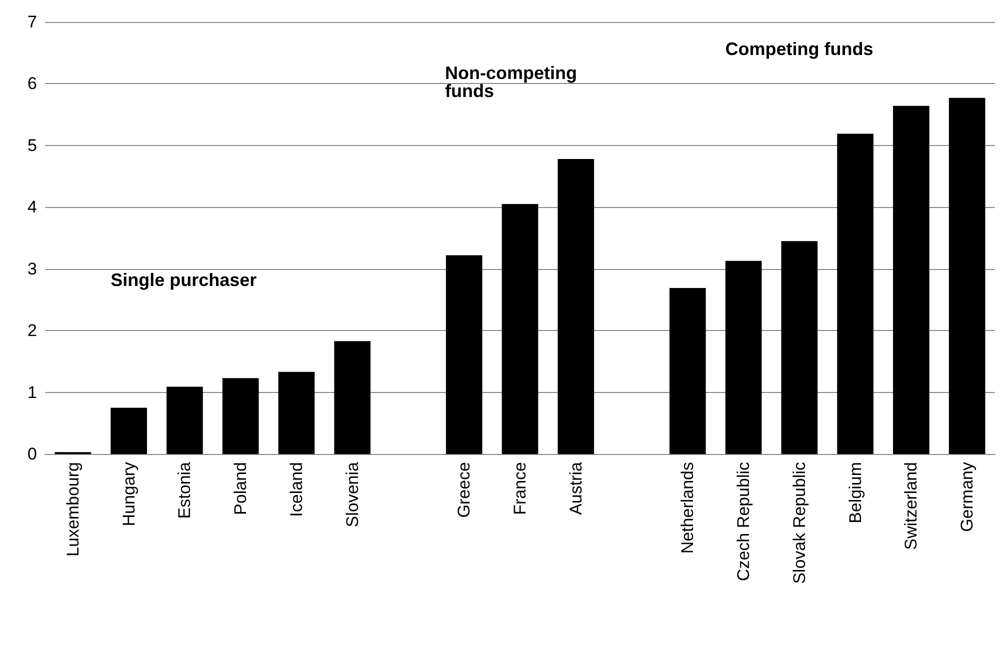  Describe the element at coordinates (352, 494) in the screenshot. I see `x-tick-label: Slovenia` at that location.